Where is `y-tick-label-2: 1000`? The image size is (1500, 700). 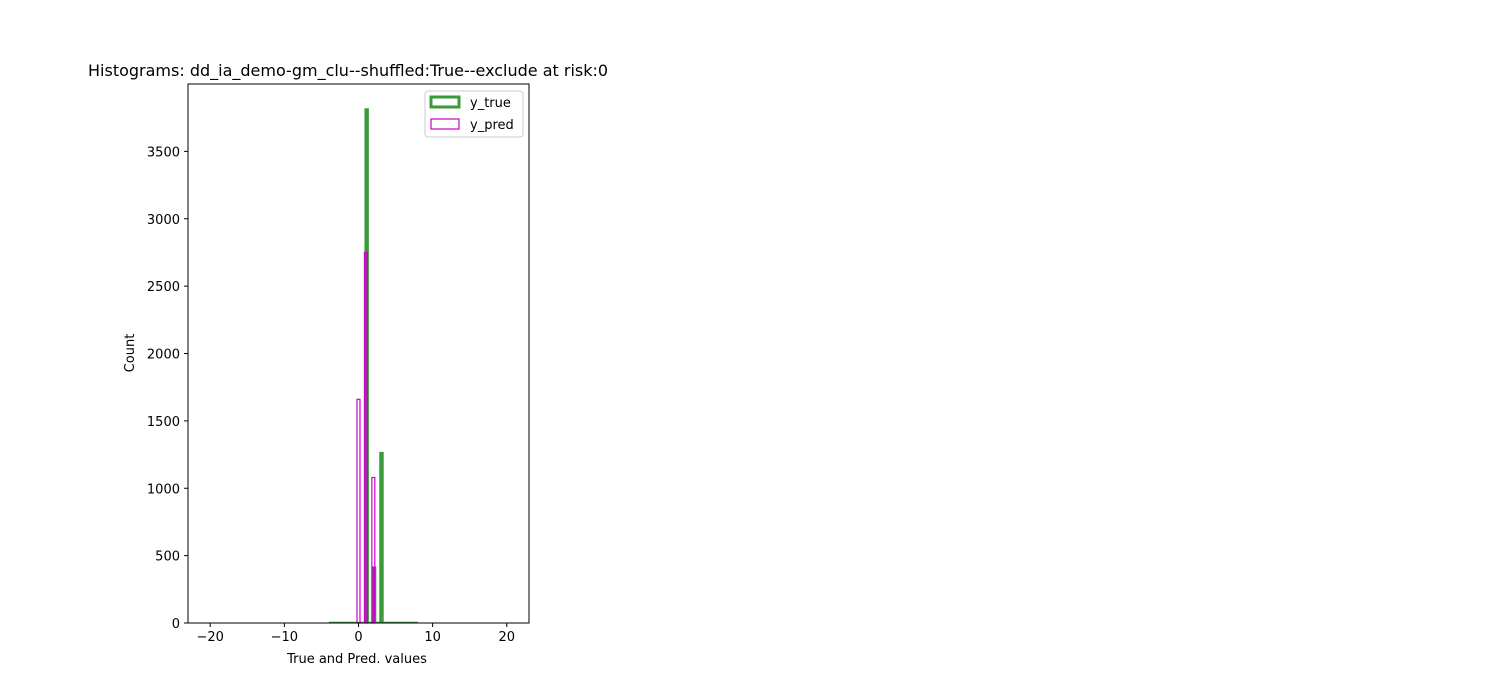 y-tick-label-2: 1000 is located at coordinates (163, 489).